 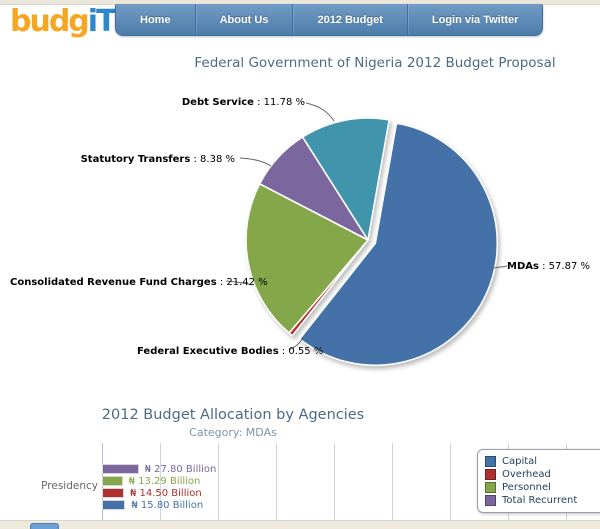 What do you see at coordinates (155, 19) in the screenshot?
I see `nav-item-home: Home` at bounding box center [155, 19].